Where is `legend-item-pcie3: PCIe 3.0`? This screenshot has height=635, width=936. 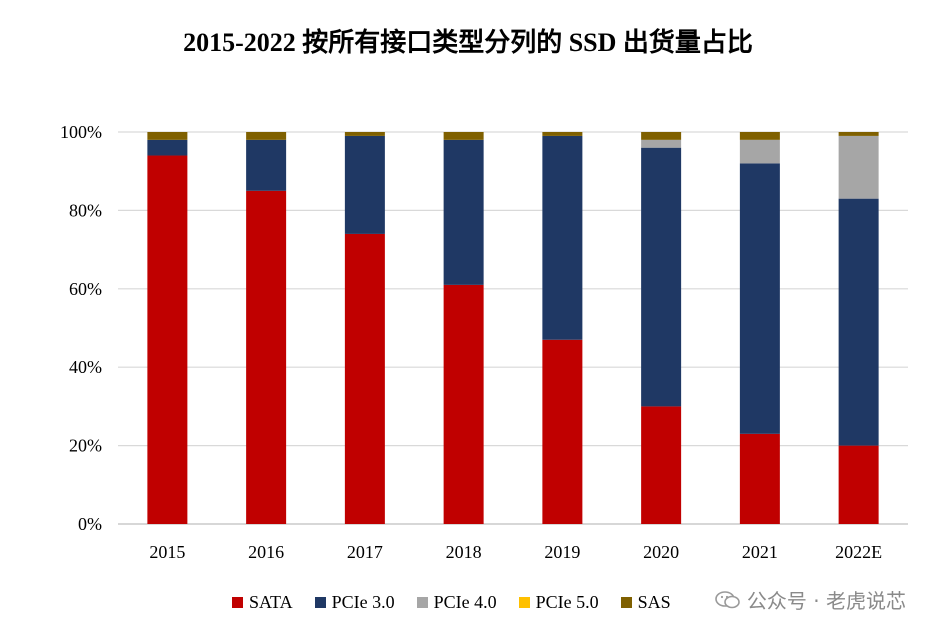 legend-item-pcie3: PCIe 3.0 is located at coordinates (354, 602).